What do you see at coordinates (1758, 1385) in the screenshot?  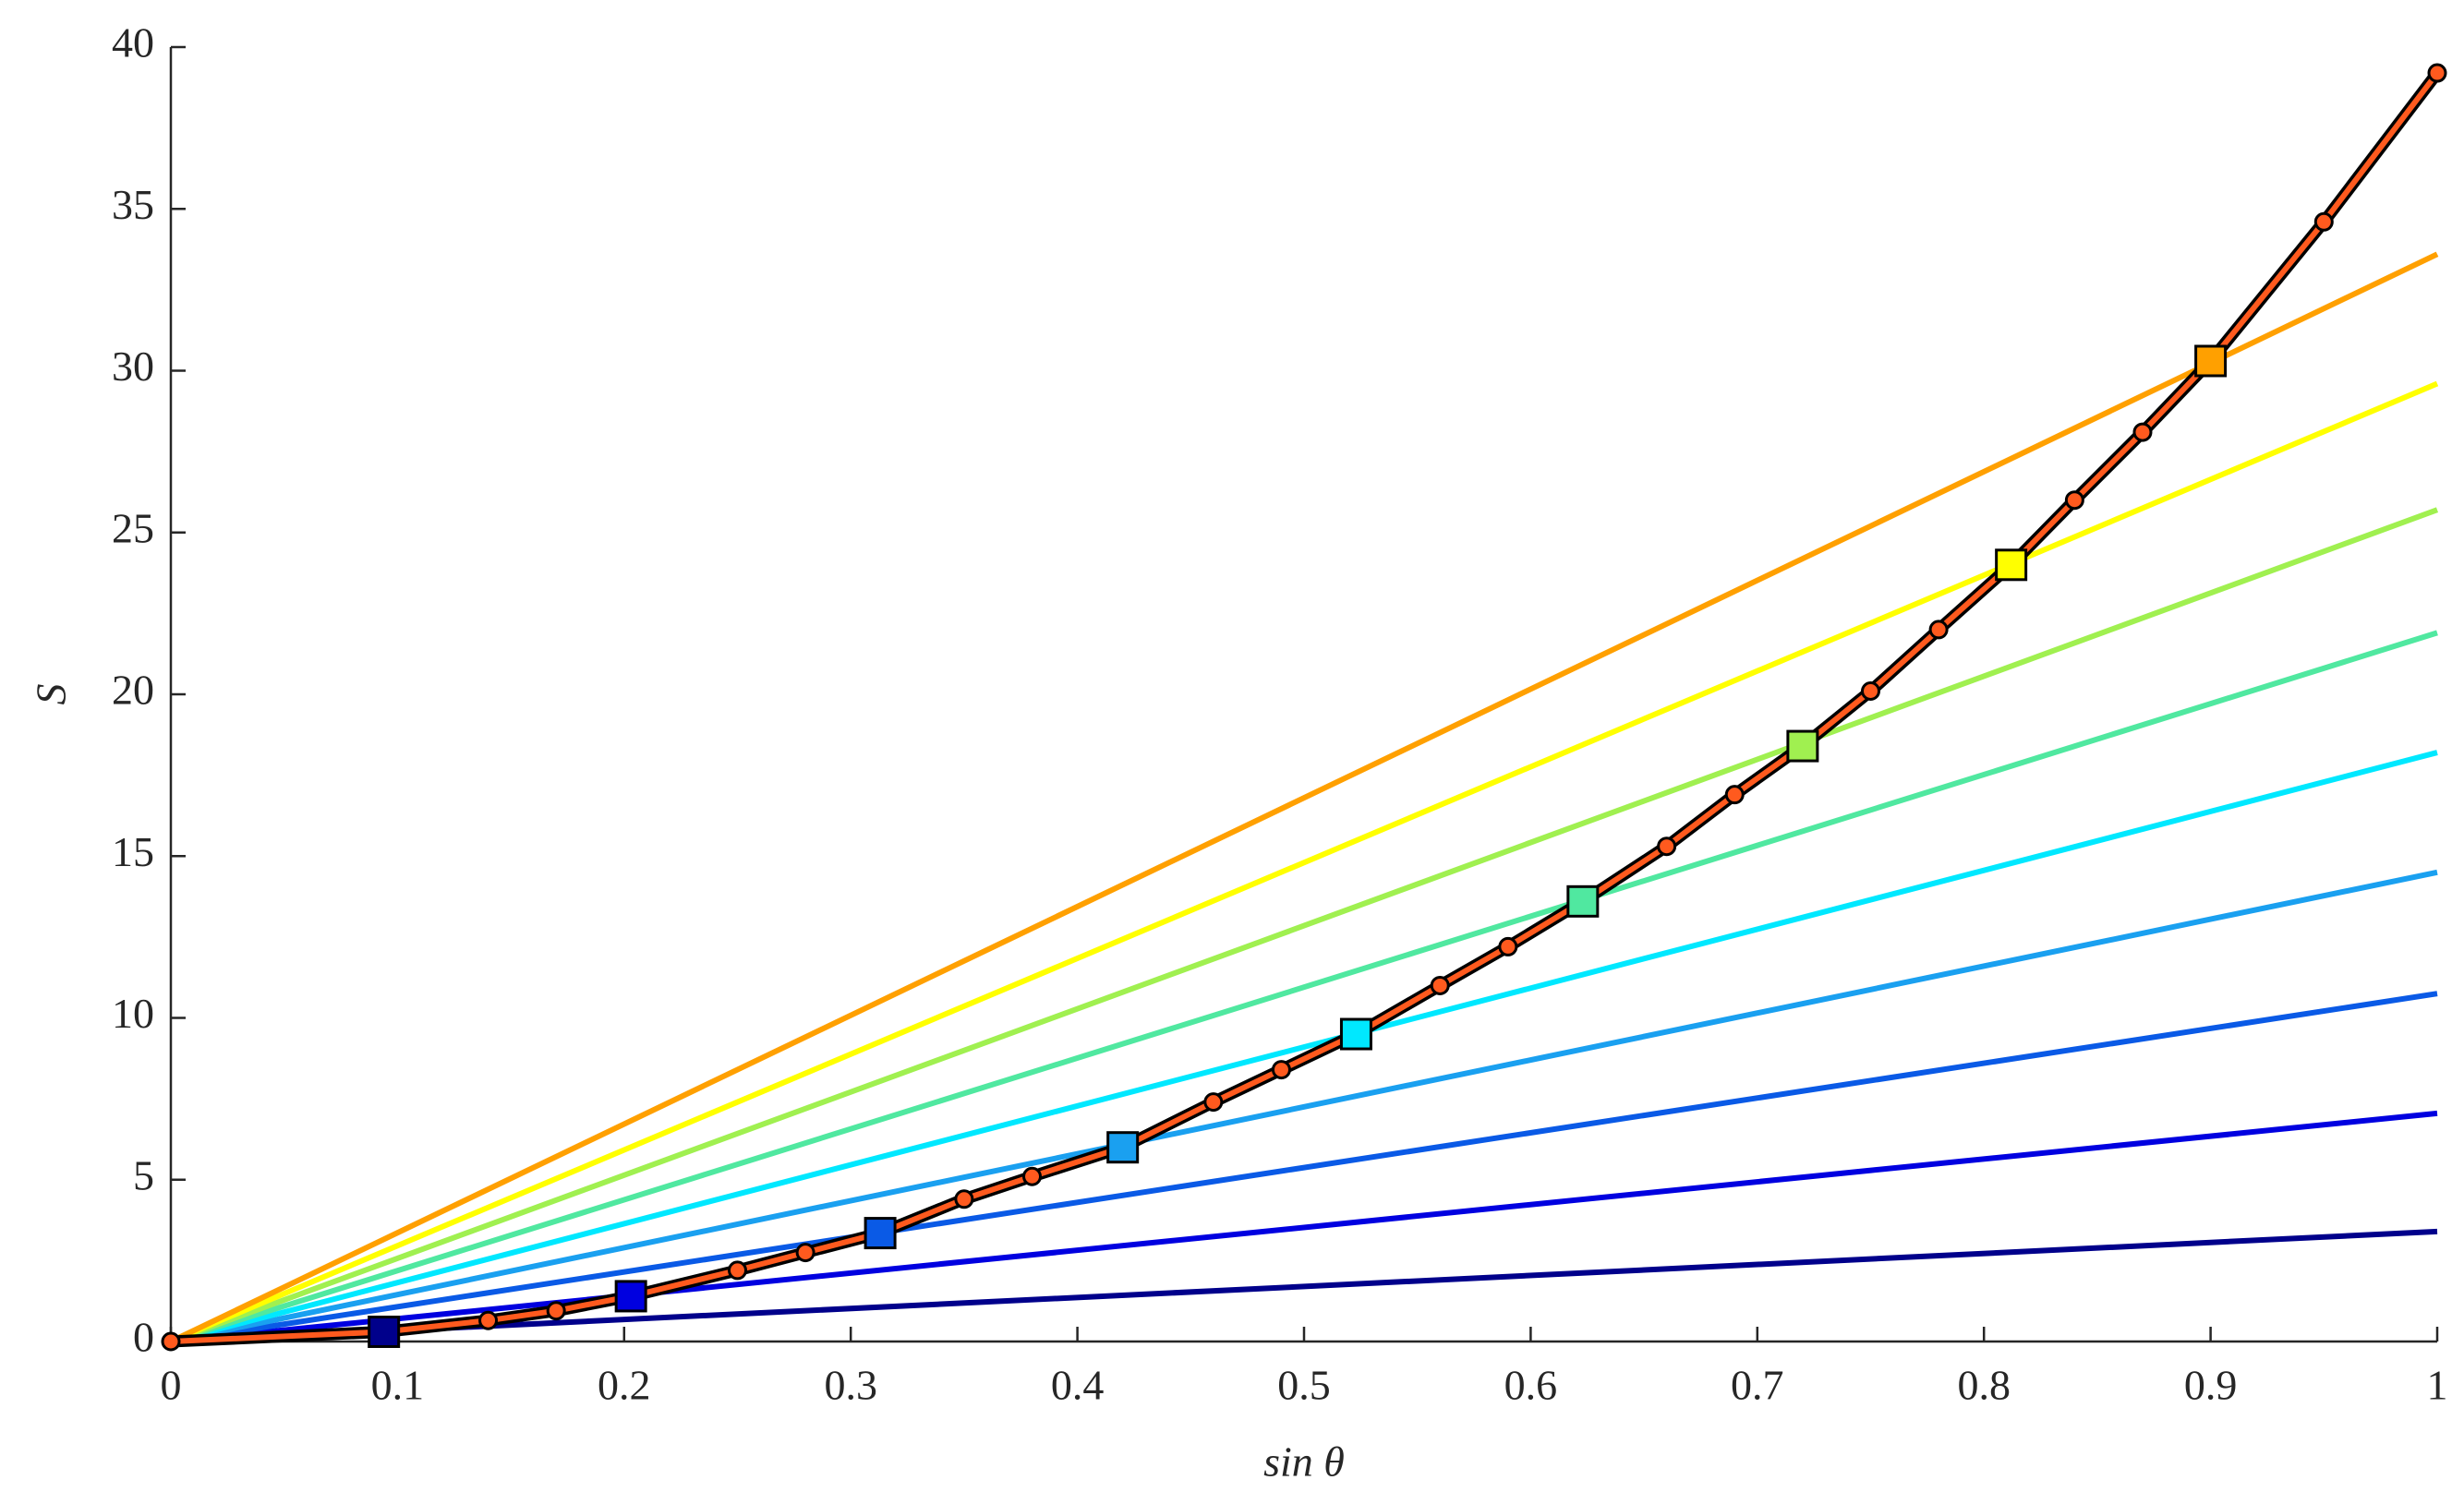 I see `x-tick-label: 0.7` at bounding box center [1758, 1385].